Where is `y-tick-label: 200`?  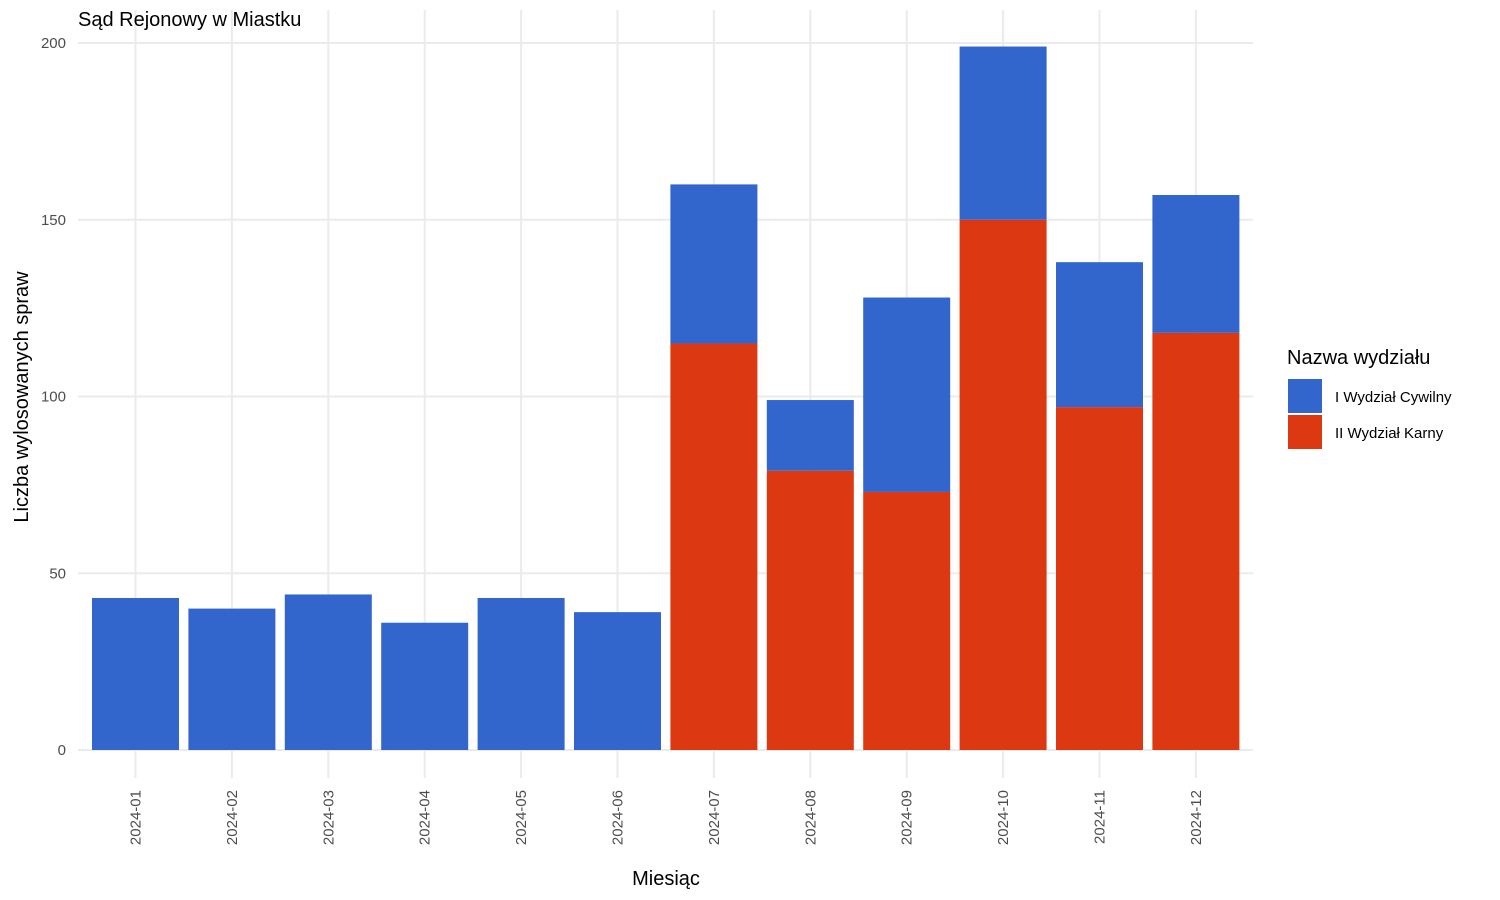 y-tick-label: 200 is located at coordinates (53, 43).